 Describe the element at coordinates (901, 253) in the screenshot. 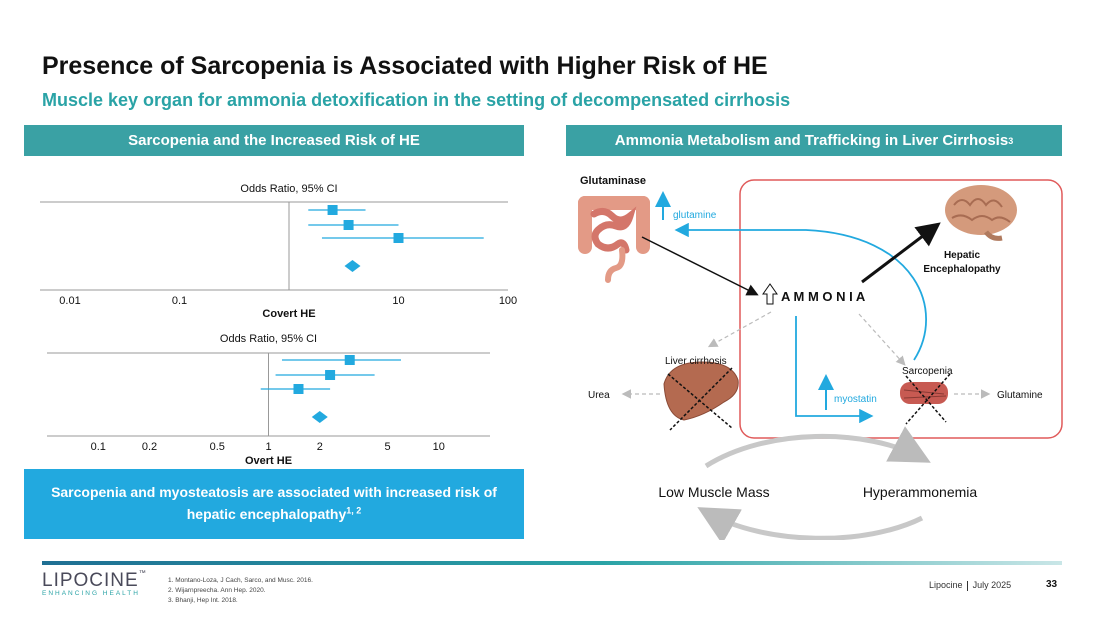

I see `ammonia-to-brain-arrow` at that location.